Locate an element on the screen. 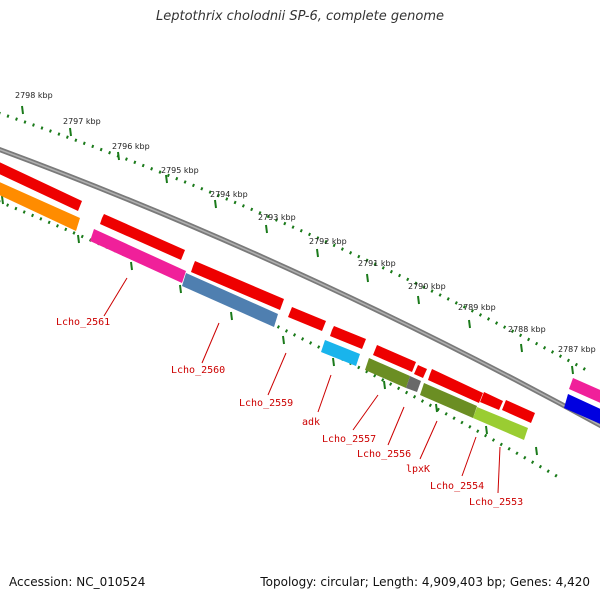 This screenshot has height=600, width=600. gene-label: adk is located at coordinates (311, 422).